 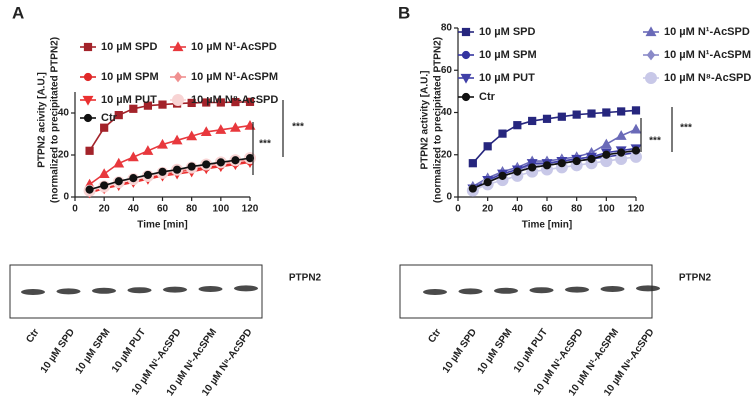 What do you see at coordinates (130, 77) in the screenshot?
I see `legend-label: 10 µM SPM` at bounding box center [130, 77].